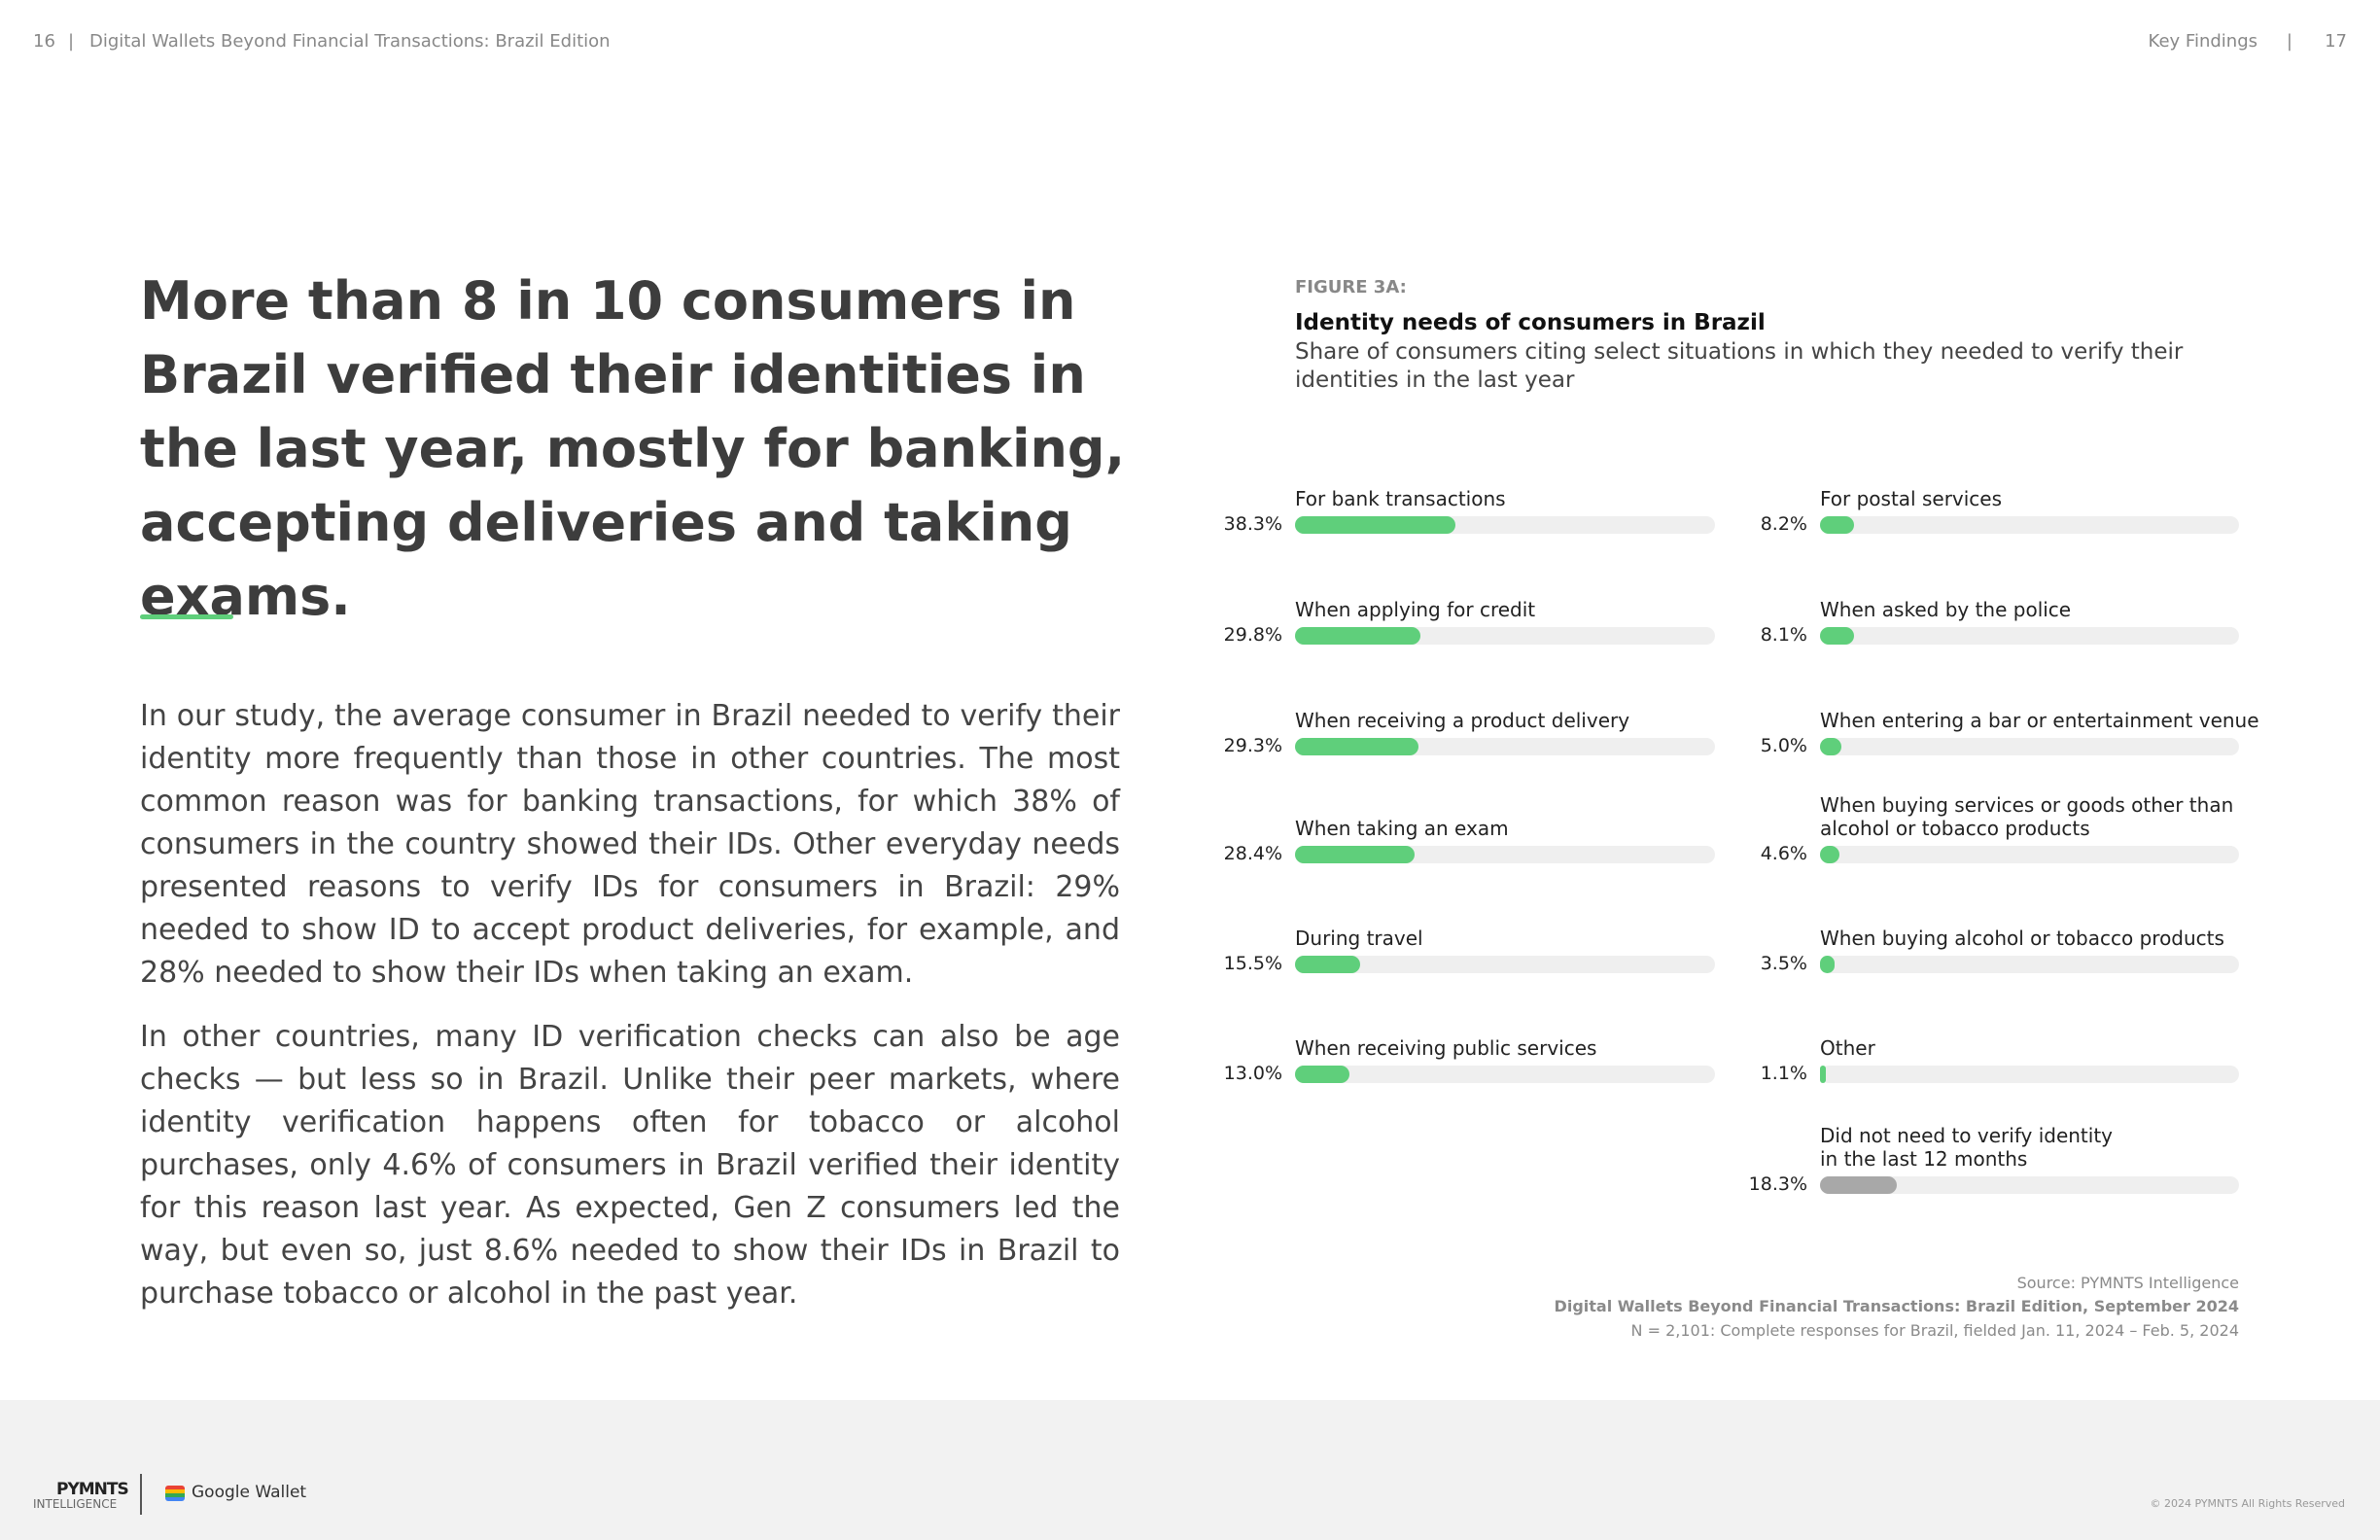 The image size is (2380, 1540). What do you see at coordinates (175, 1493) in the screenshot?
I see `wallet-icon` at bounding box center [175, 1493].